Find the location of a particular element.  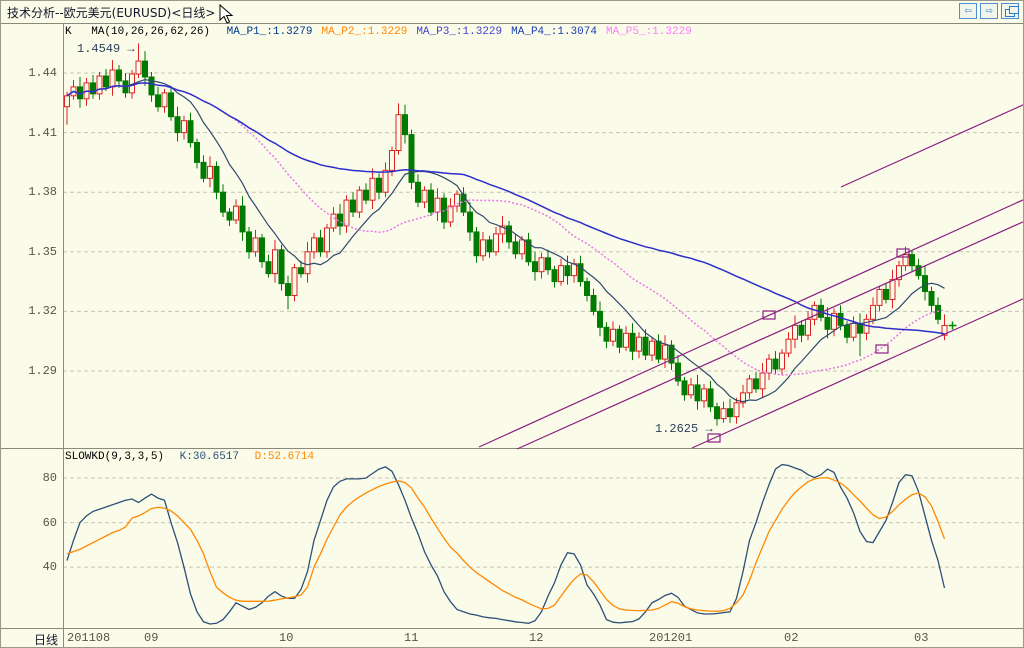

time-axis-label: 09 is located at coordinates (151, 638).